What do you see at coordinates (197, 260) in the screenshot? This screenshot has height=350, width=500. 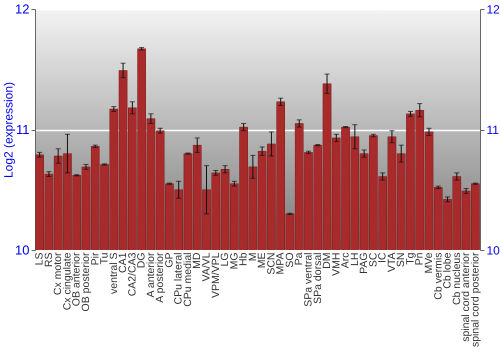 I see `x-tick-label: MD` at bounding box center [197, 260].